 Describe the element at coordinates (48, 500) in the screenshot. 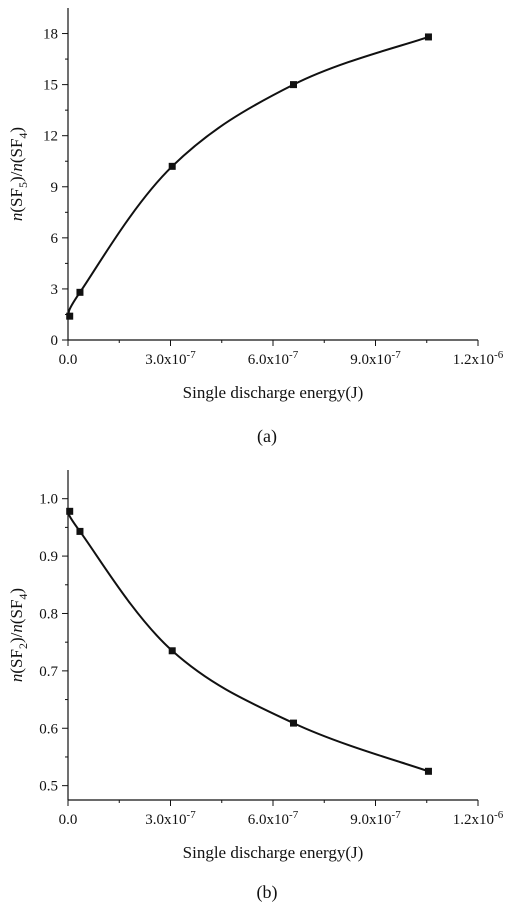

I see `y-tick-label: 1.0` at that location.